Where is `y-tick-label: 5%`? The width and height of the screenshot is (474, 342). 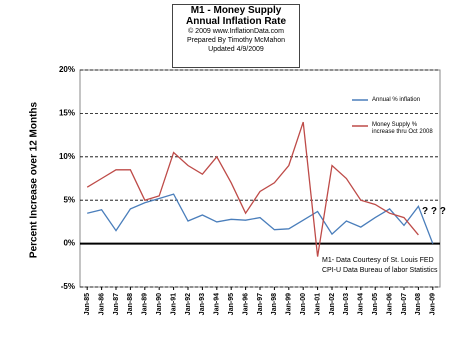 y-tick-label: 5% is located at coordinates (69, 199).